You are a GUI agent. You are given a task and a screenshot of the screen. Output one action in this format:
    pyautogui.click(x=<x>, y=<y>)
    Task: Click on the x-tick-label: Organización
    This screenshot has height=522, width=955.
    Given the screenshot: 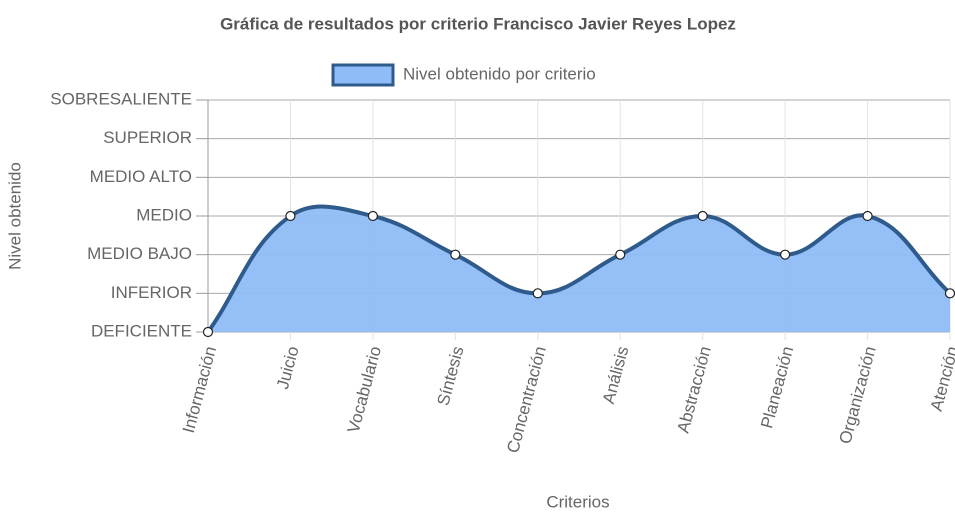 What is the action you would take?
    pyautogui.click(x=857, y=395)
    